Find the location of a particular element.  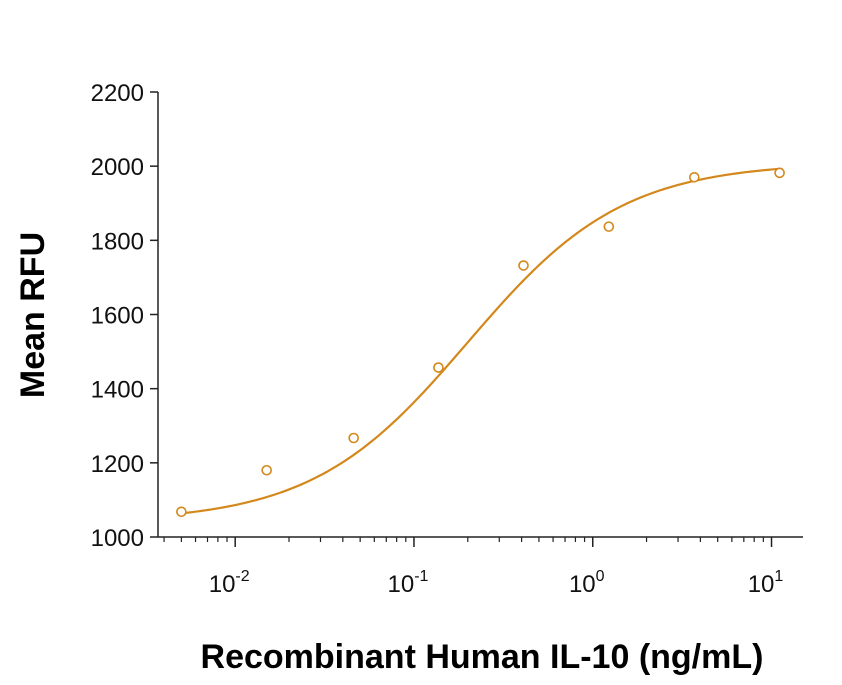

y-tick-label: 2200 is located at coordinates (117, 93).